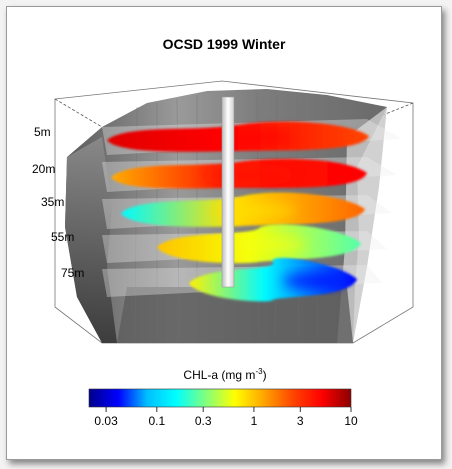 The image size is (452, 469). What do you see at coordinates (248, 138) in the screenshot?
I see `chl-hotspot-5m` at bounding box center [248, 138].